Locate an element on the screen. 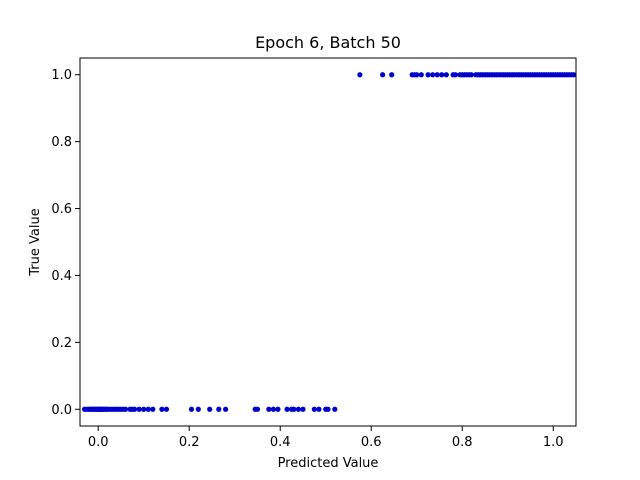 Image resolution: width=640 pixels, height=480 pixels. y-tick-label: 0.4 is located at coordinates (61, 276).